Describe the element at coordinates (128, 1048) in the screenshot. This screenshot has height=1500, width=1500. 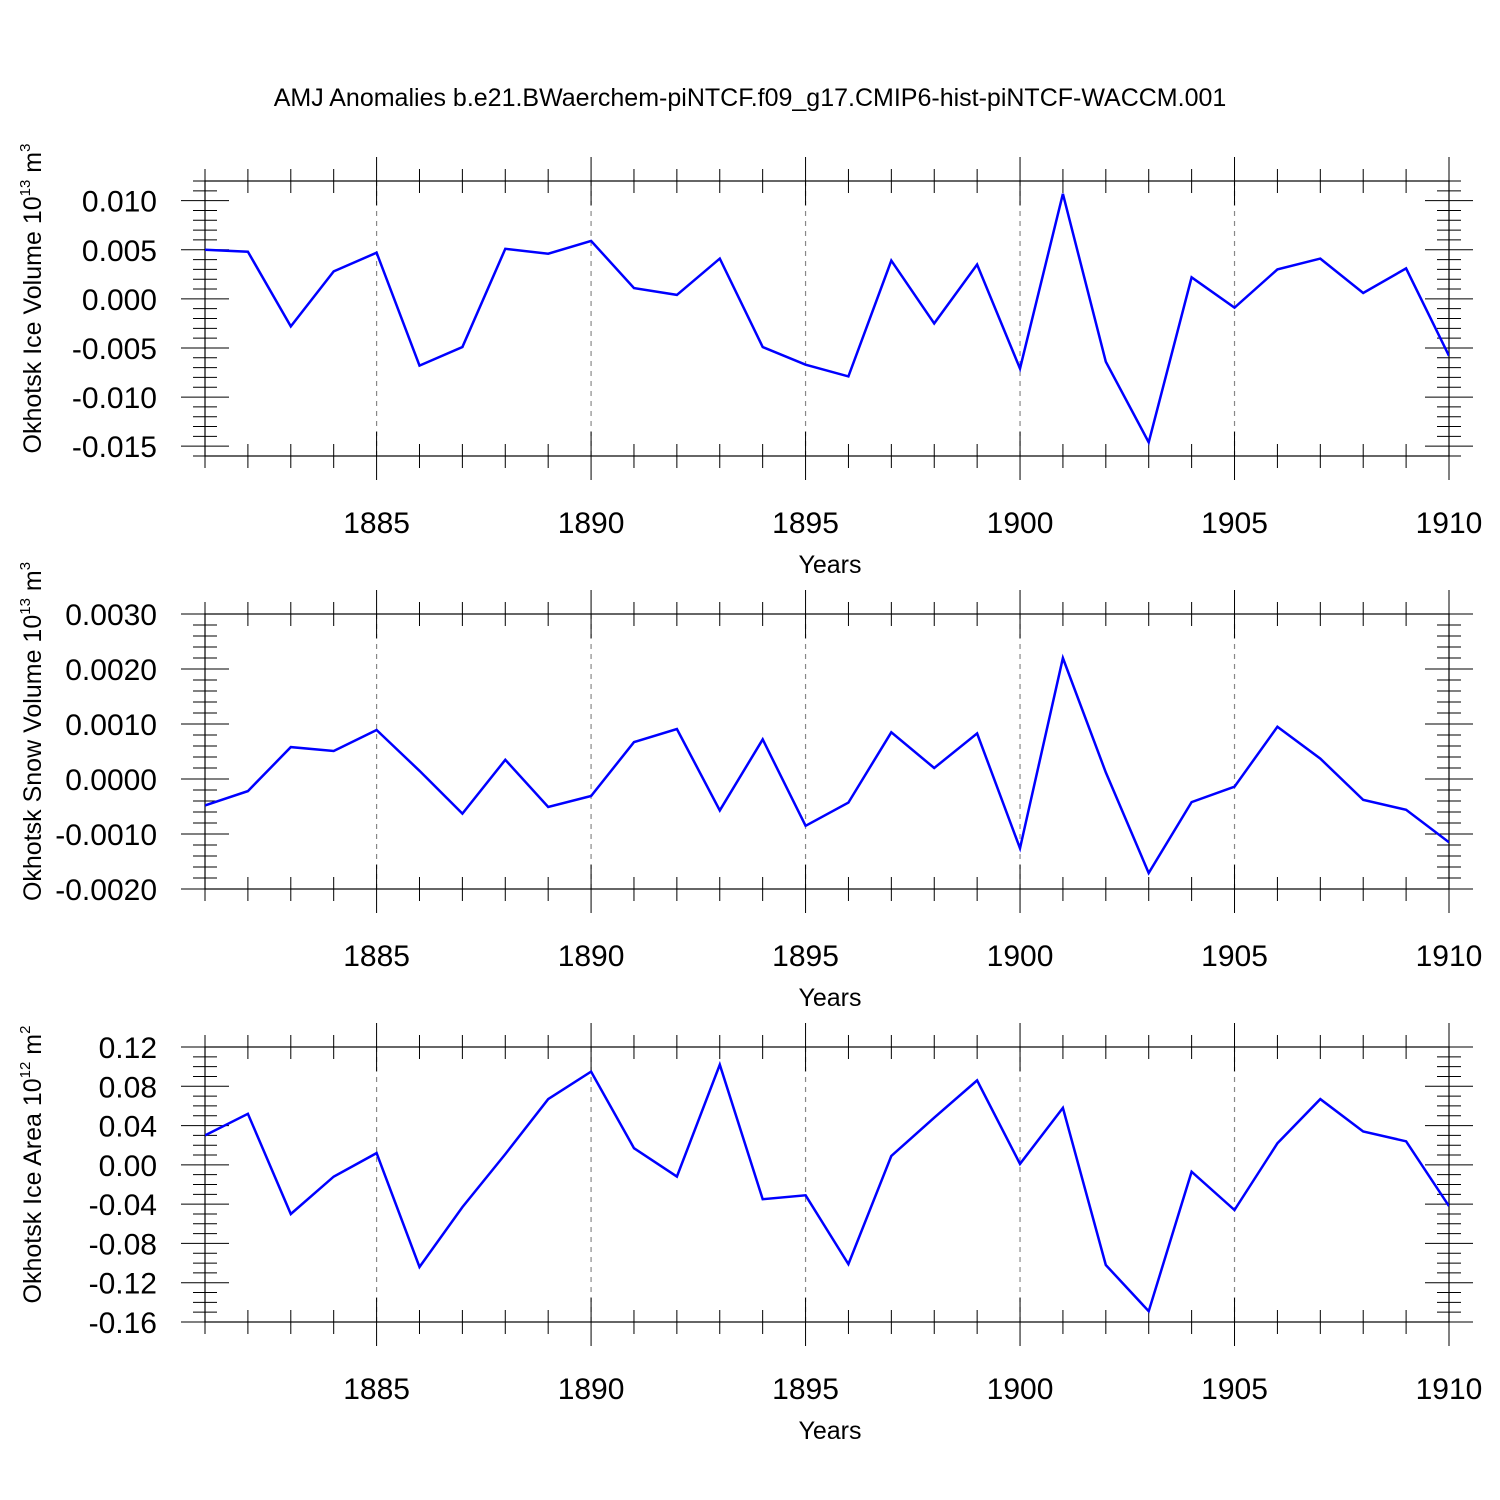
I see `y-tick-label: 0.12` at that location.